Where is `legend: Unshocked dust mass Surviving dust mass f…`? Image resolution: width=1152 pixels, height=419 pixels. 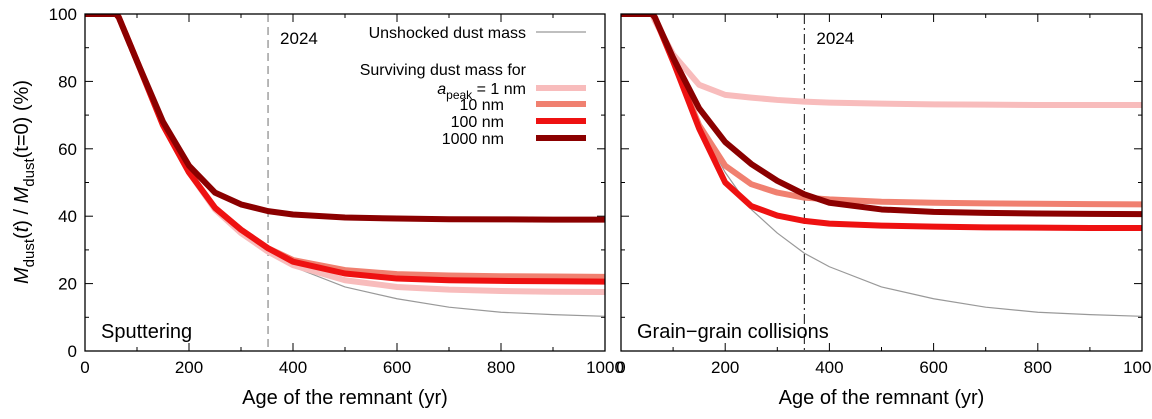
legend: Unshocked dust mass Surviving dust mass f… is located at coordinates (473, 86).